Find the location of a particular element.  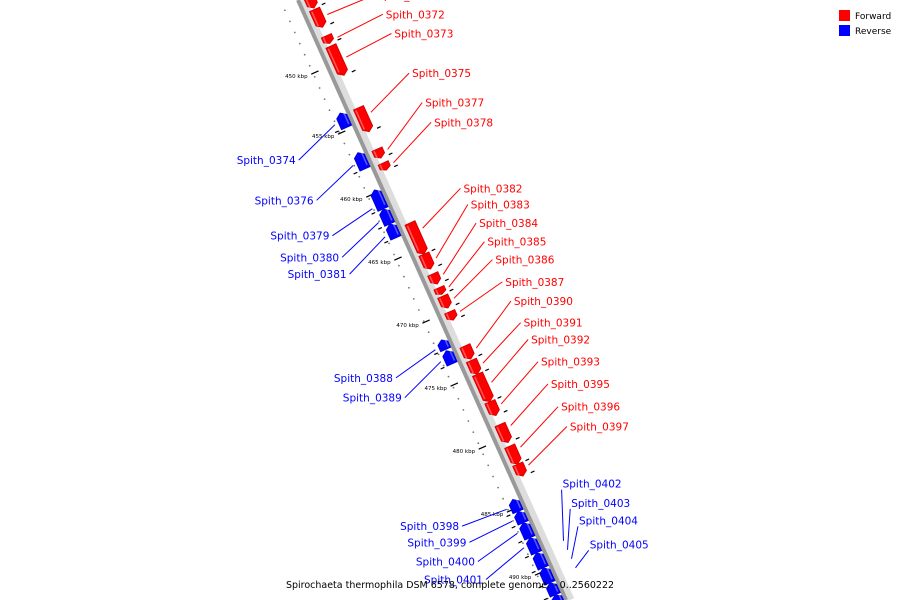

gene-label: Spith_0386 is located at coordinates (524, 261).